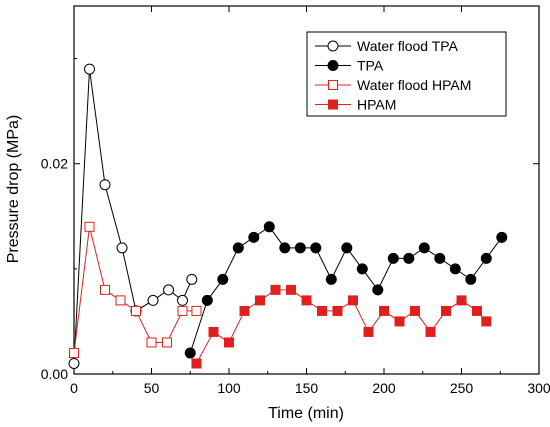  Describe the element at coordinates (384, 388) in the screenshot. I see `x-tick-label: 200` at that location.